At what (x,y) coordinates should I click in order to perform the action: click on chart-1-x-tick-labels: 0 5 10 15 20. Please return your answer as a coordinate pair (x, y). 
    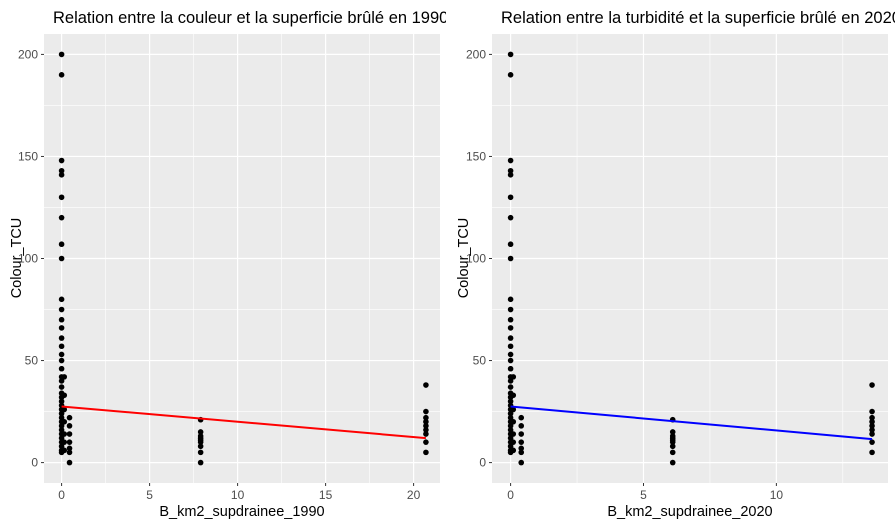
    Looking at the image, I should click on (239, 492).